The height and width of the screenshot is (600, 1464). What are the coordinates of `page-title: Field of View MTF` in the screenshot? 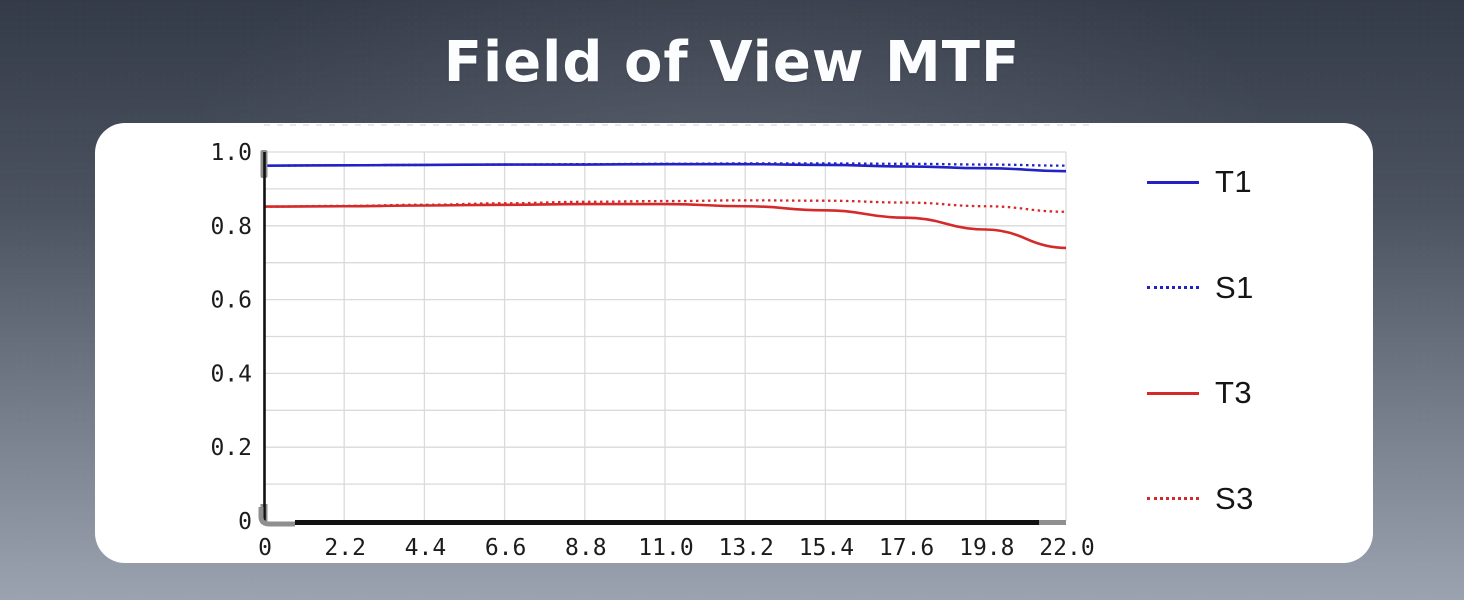 It's located at (732, 62).